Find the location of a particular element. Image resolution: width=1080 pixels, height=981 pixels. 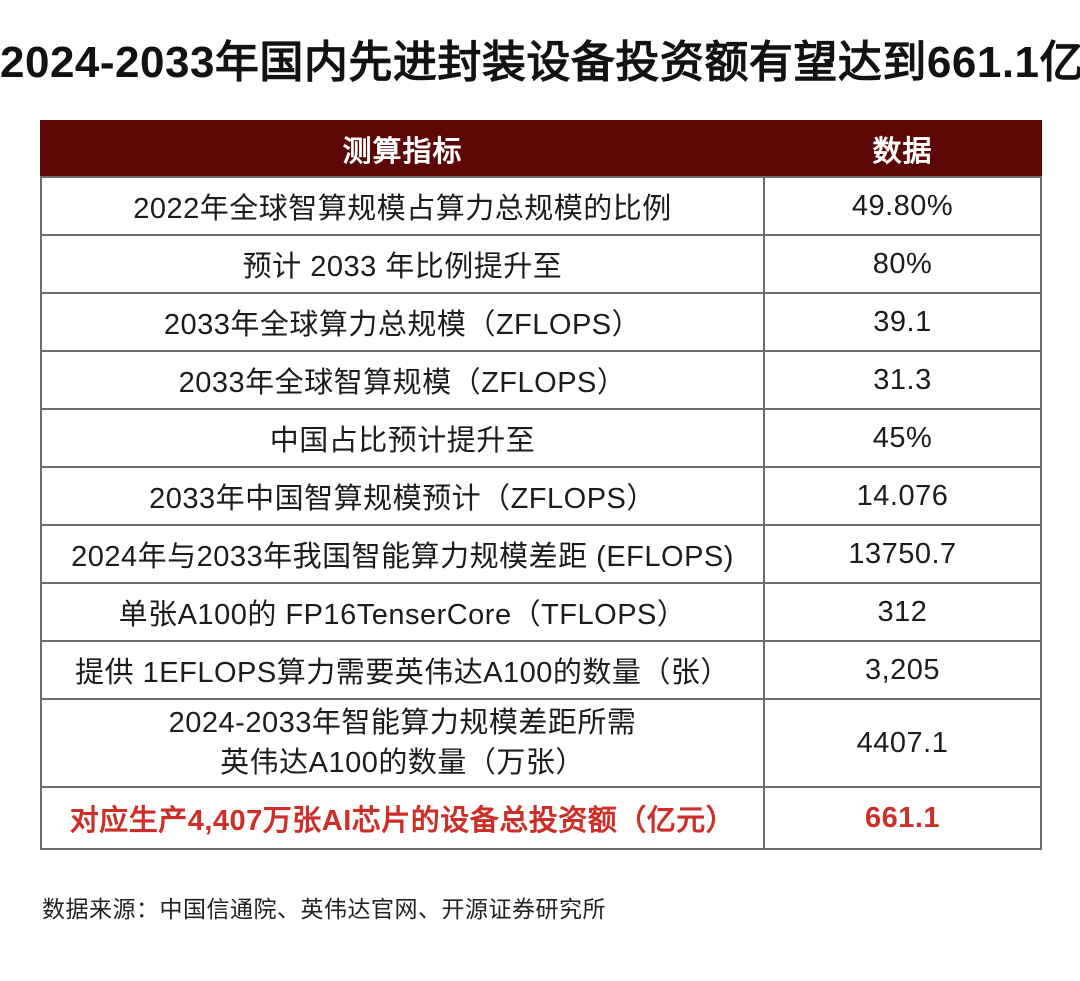

value-cell: 31.3 is located at coordinates (902, 380).